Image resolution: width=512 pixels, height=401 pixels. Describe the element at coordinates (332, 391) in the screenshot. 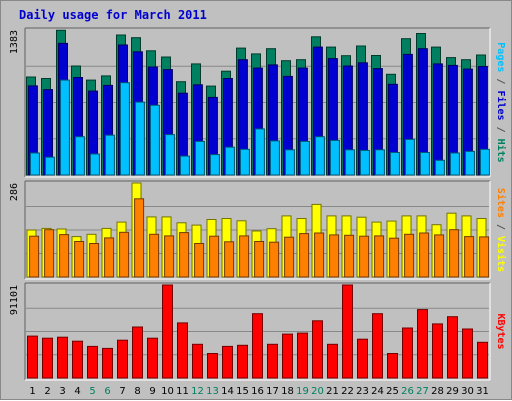

I see `x-tick-label: 21` at that location.